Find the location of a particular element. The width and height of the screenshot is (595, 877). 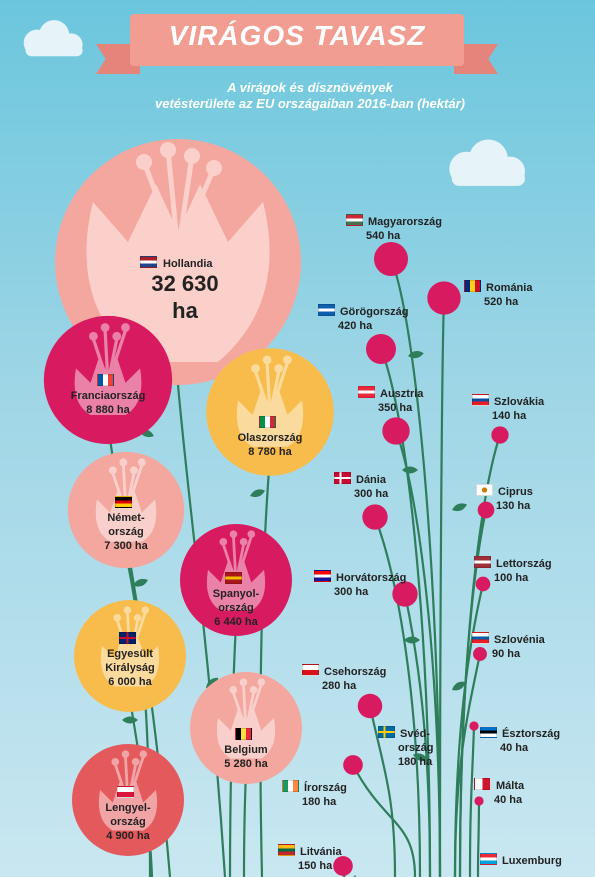

stem-ciprus is located at coordinates (473, 693).